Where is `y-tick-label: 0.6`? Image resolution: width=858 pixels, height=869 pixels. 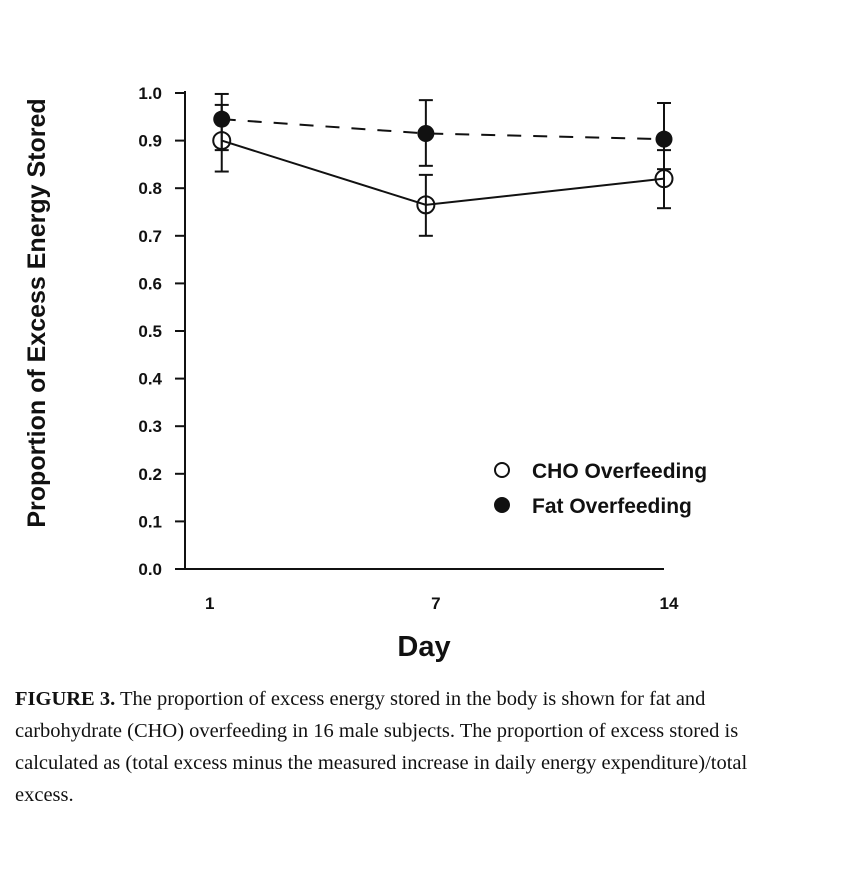
y-tick-label: 0.6 is located at coordinates (150, 283).